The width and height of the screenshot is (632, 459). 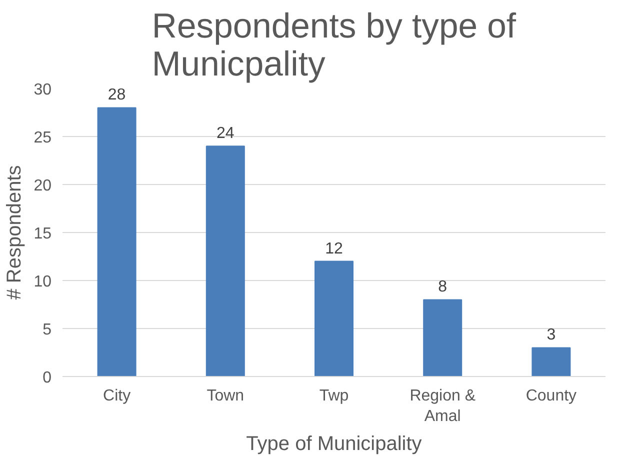 What do you see at coordinates (117, 396) in the screenshot?
I see `x-tick-label: City` at bounding box center [117, 396].